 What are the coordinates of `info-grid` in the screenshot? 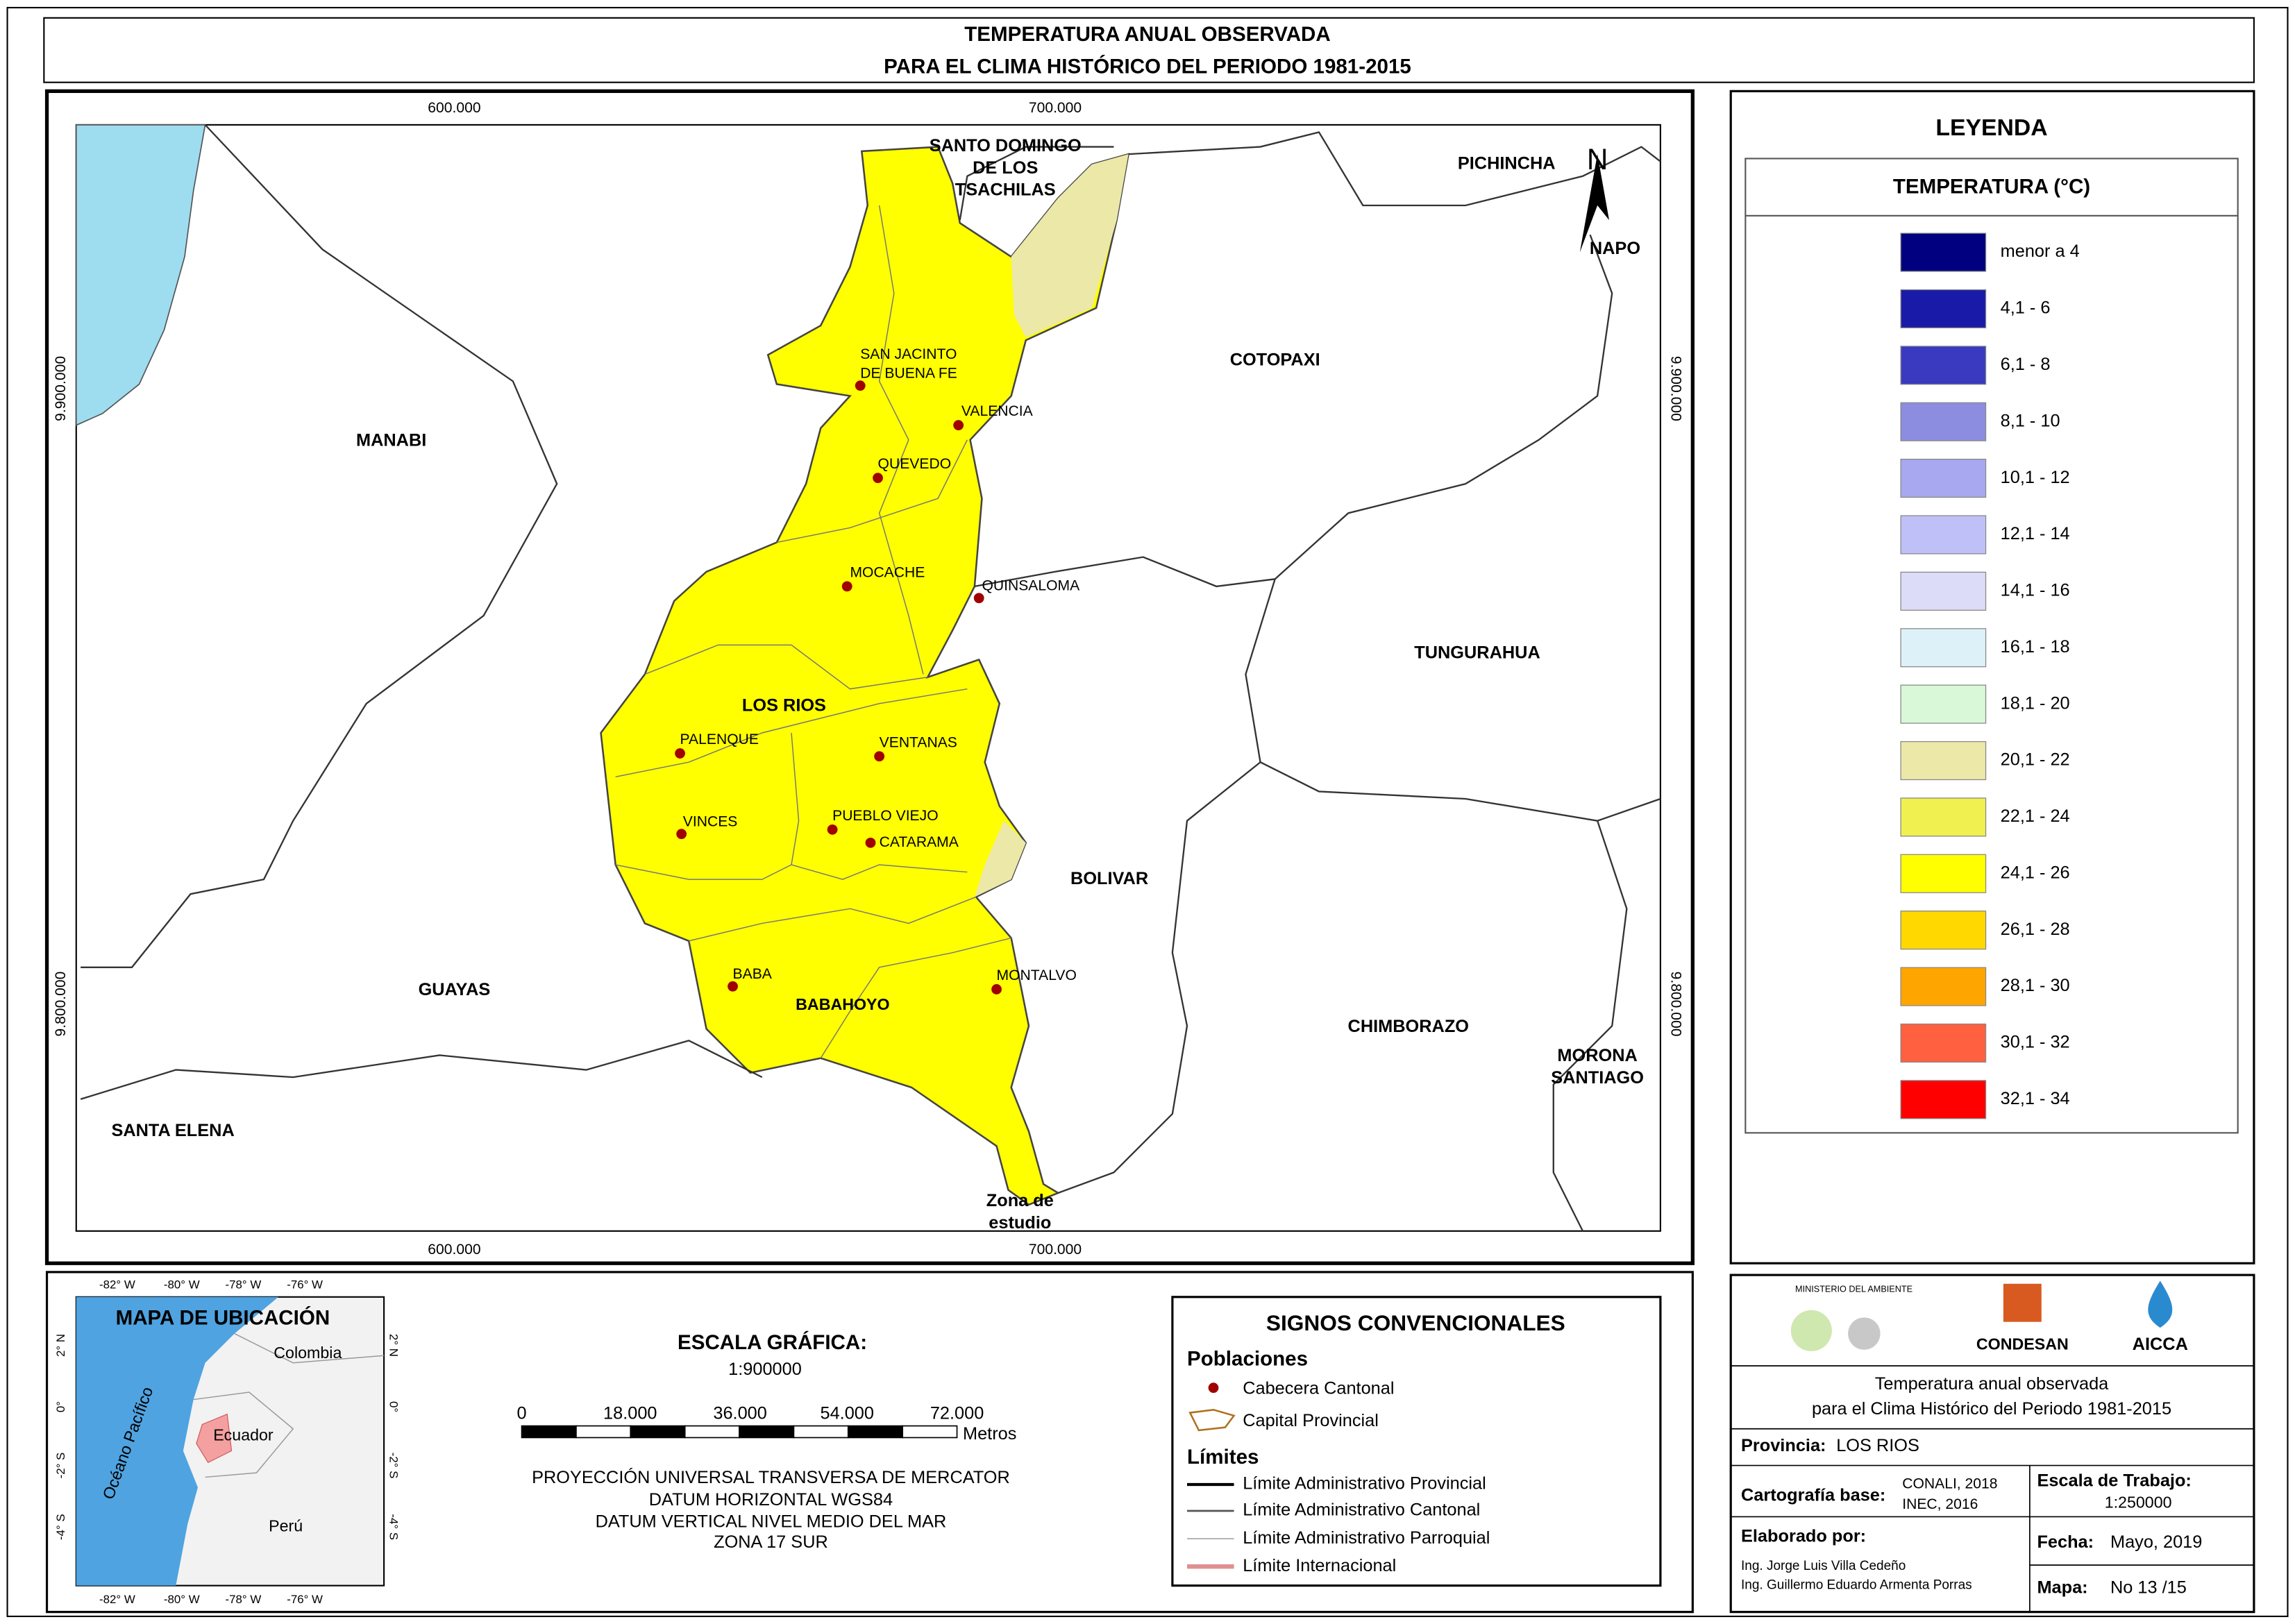 It's located at (1992, 1489).